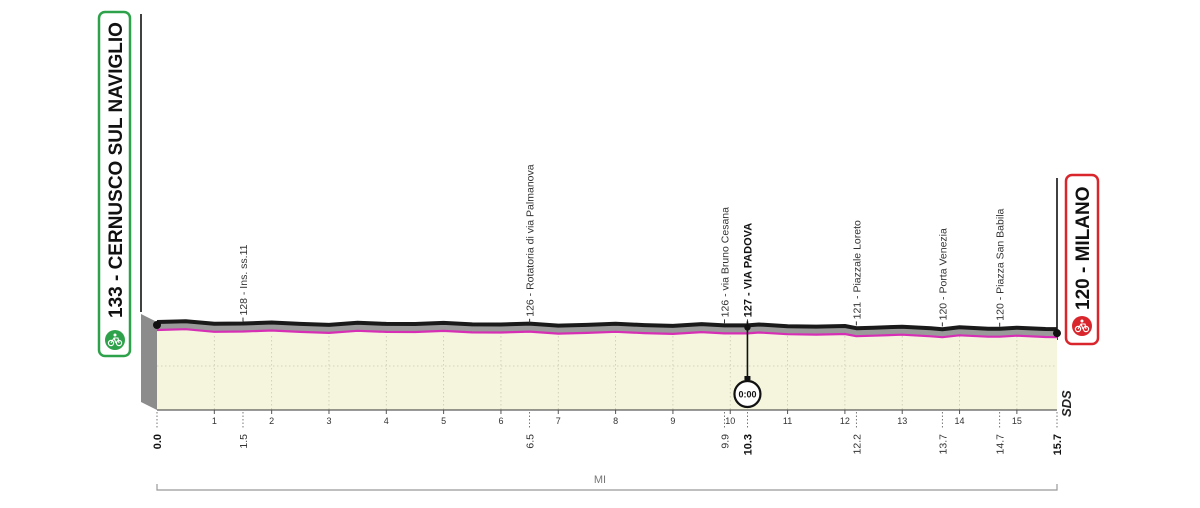 The height and width of the screenshot is (508, 1200). I want to click on waypoint-label: 126 - via Bruno Cesana, so click(726, 262).